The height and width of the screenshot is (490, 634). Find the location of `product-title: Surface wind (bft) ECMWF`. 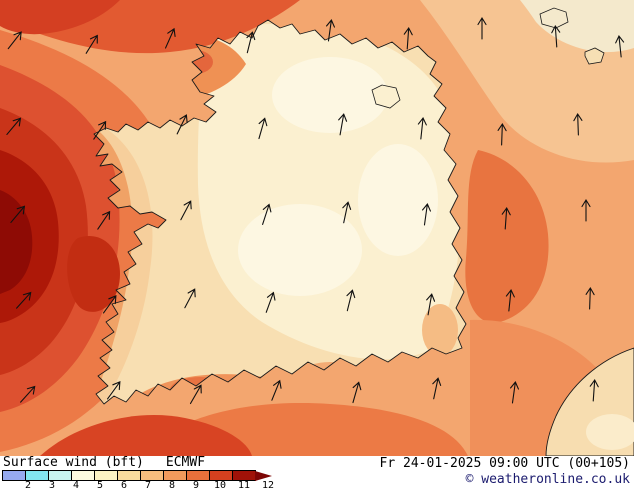

product-title: Surface wind (bft) ECMWF is located at coordinates (104, 463).